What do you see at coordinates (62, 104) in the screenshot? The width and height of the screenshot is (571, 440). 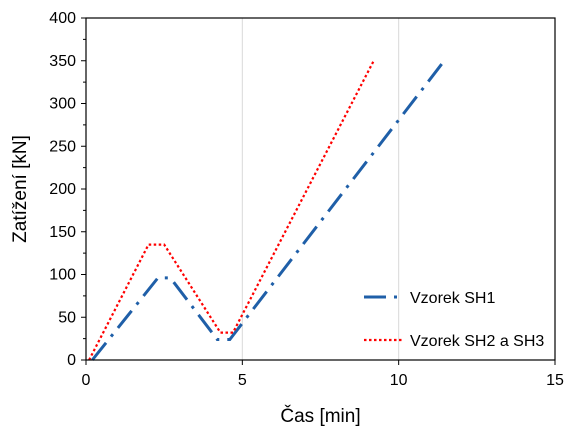 I see `y-tick-label: 300` at bounding box center [62, 104].